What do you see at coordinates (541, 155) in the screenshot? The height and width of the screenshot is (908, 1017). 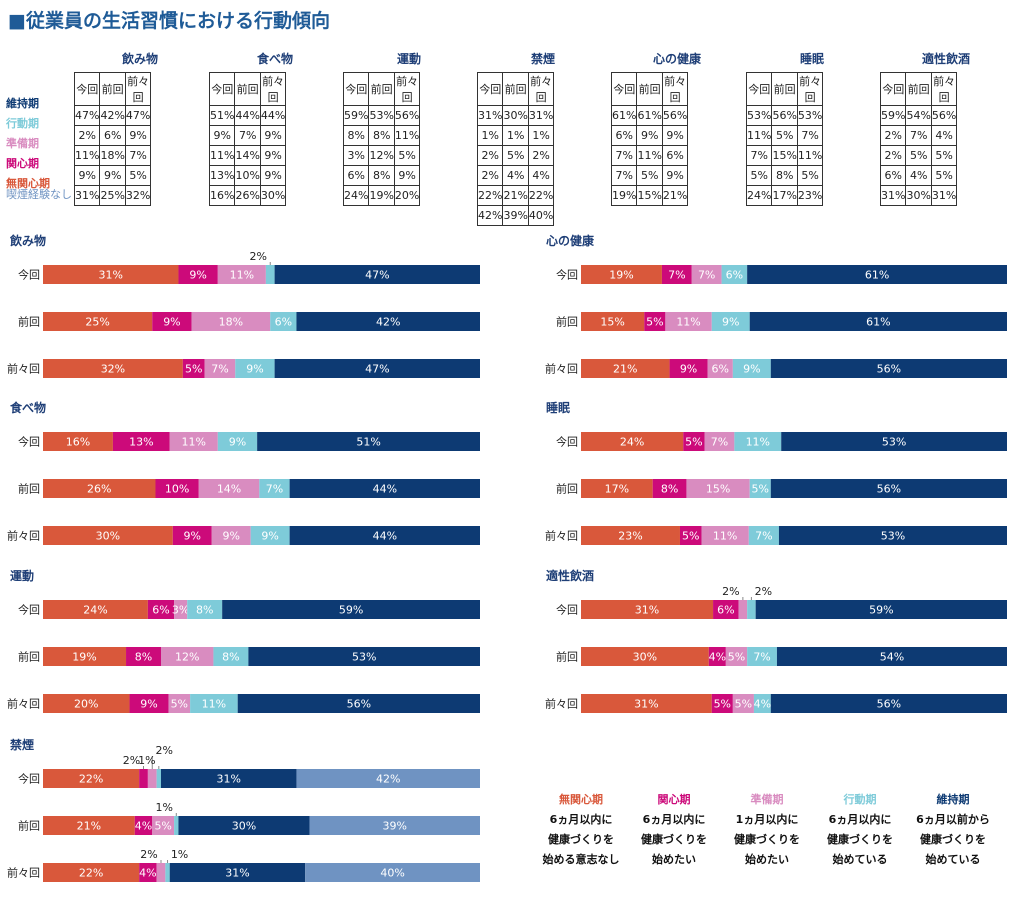 I see `table-cell: 2%` at bounding box center [541, 155].